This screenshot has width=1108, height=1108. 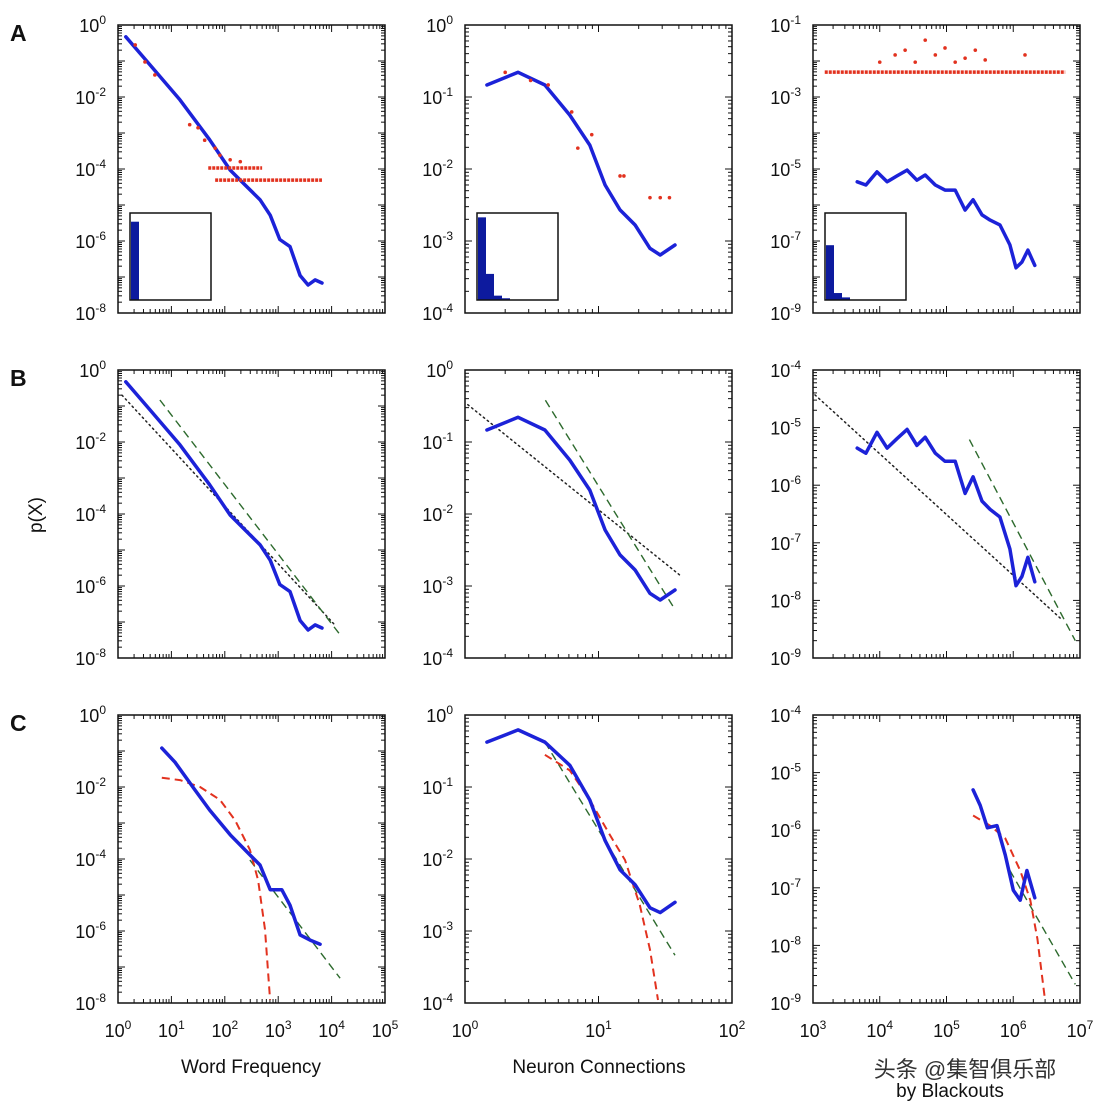 I want to click on panel-B-word: 10⁰ 10⁻² 10⁻⁴ 10⁻⁶ 10⁻⁸, so click(x=230, y=513).